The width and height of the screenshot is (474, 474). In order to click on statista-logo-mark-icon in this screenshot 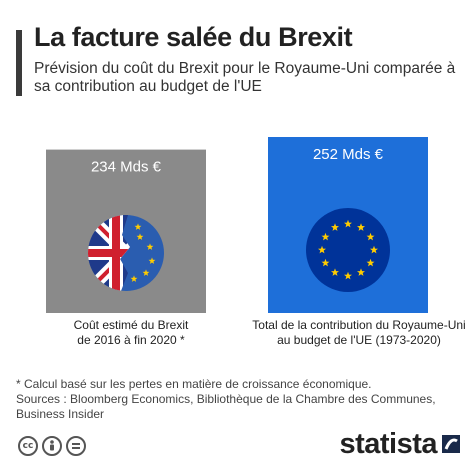, I will do `click(451, 443)`.